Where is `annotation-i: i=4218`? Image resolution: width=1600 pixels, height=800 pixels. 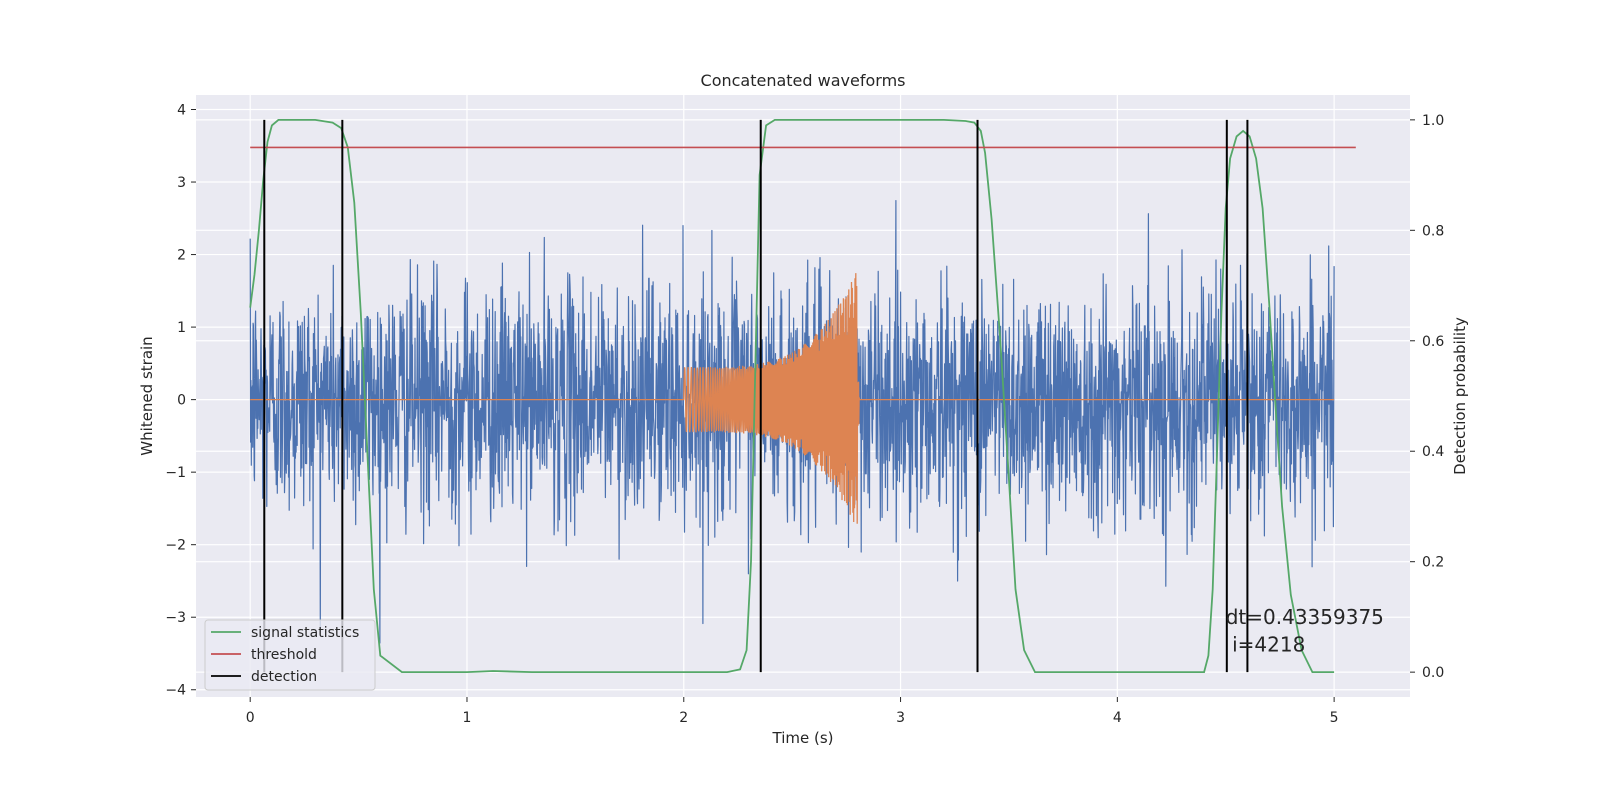 annotation-i: i=4218 is located at coordinates (1266, 645).